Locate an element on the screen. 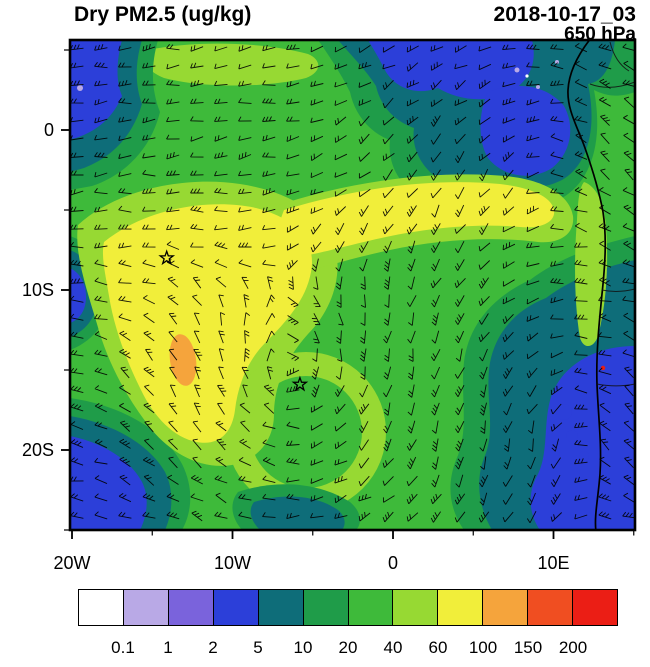 The width and height of the screenshot is (650, 667). colorbar-tick-label: 5 is located at coordinates (258, 647).